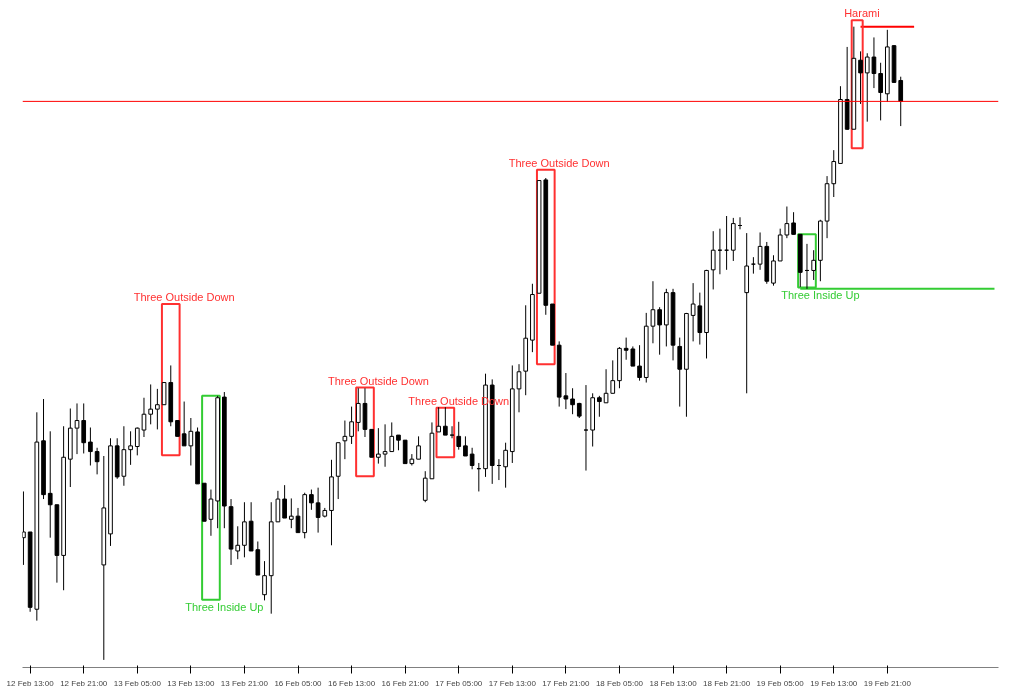  Describe the element at coordinates (30, 683) in the screenshot. I see `x-tick-label: 12 Feb 13:00` at that location.